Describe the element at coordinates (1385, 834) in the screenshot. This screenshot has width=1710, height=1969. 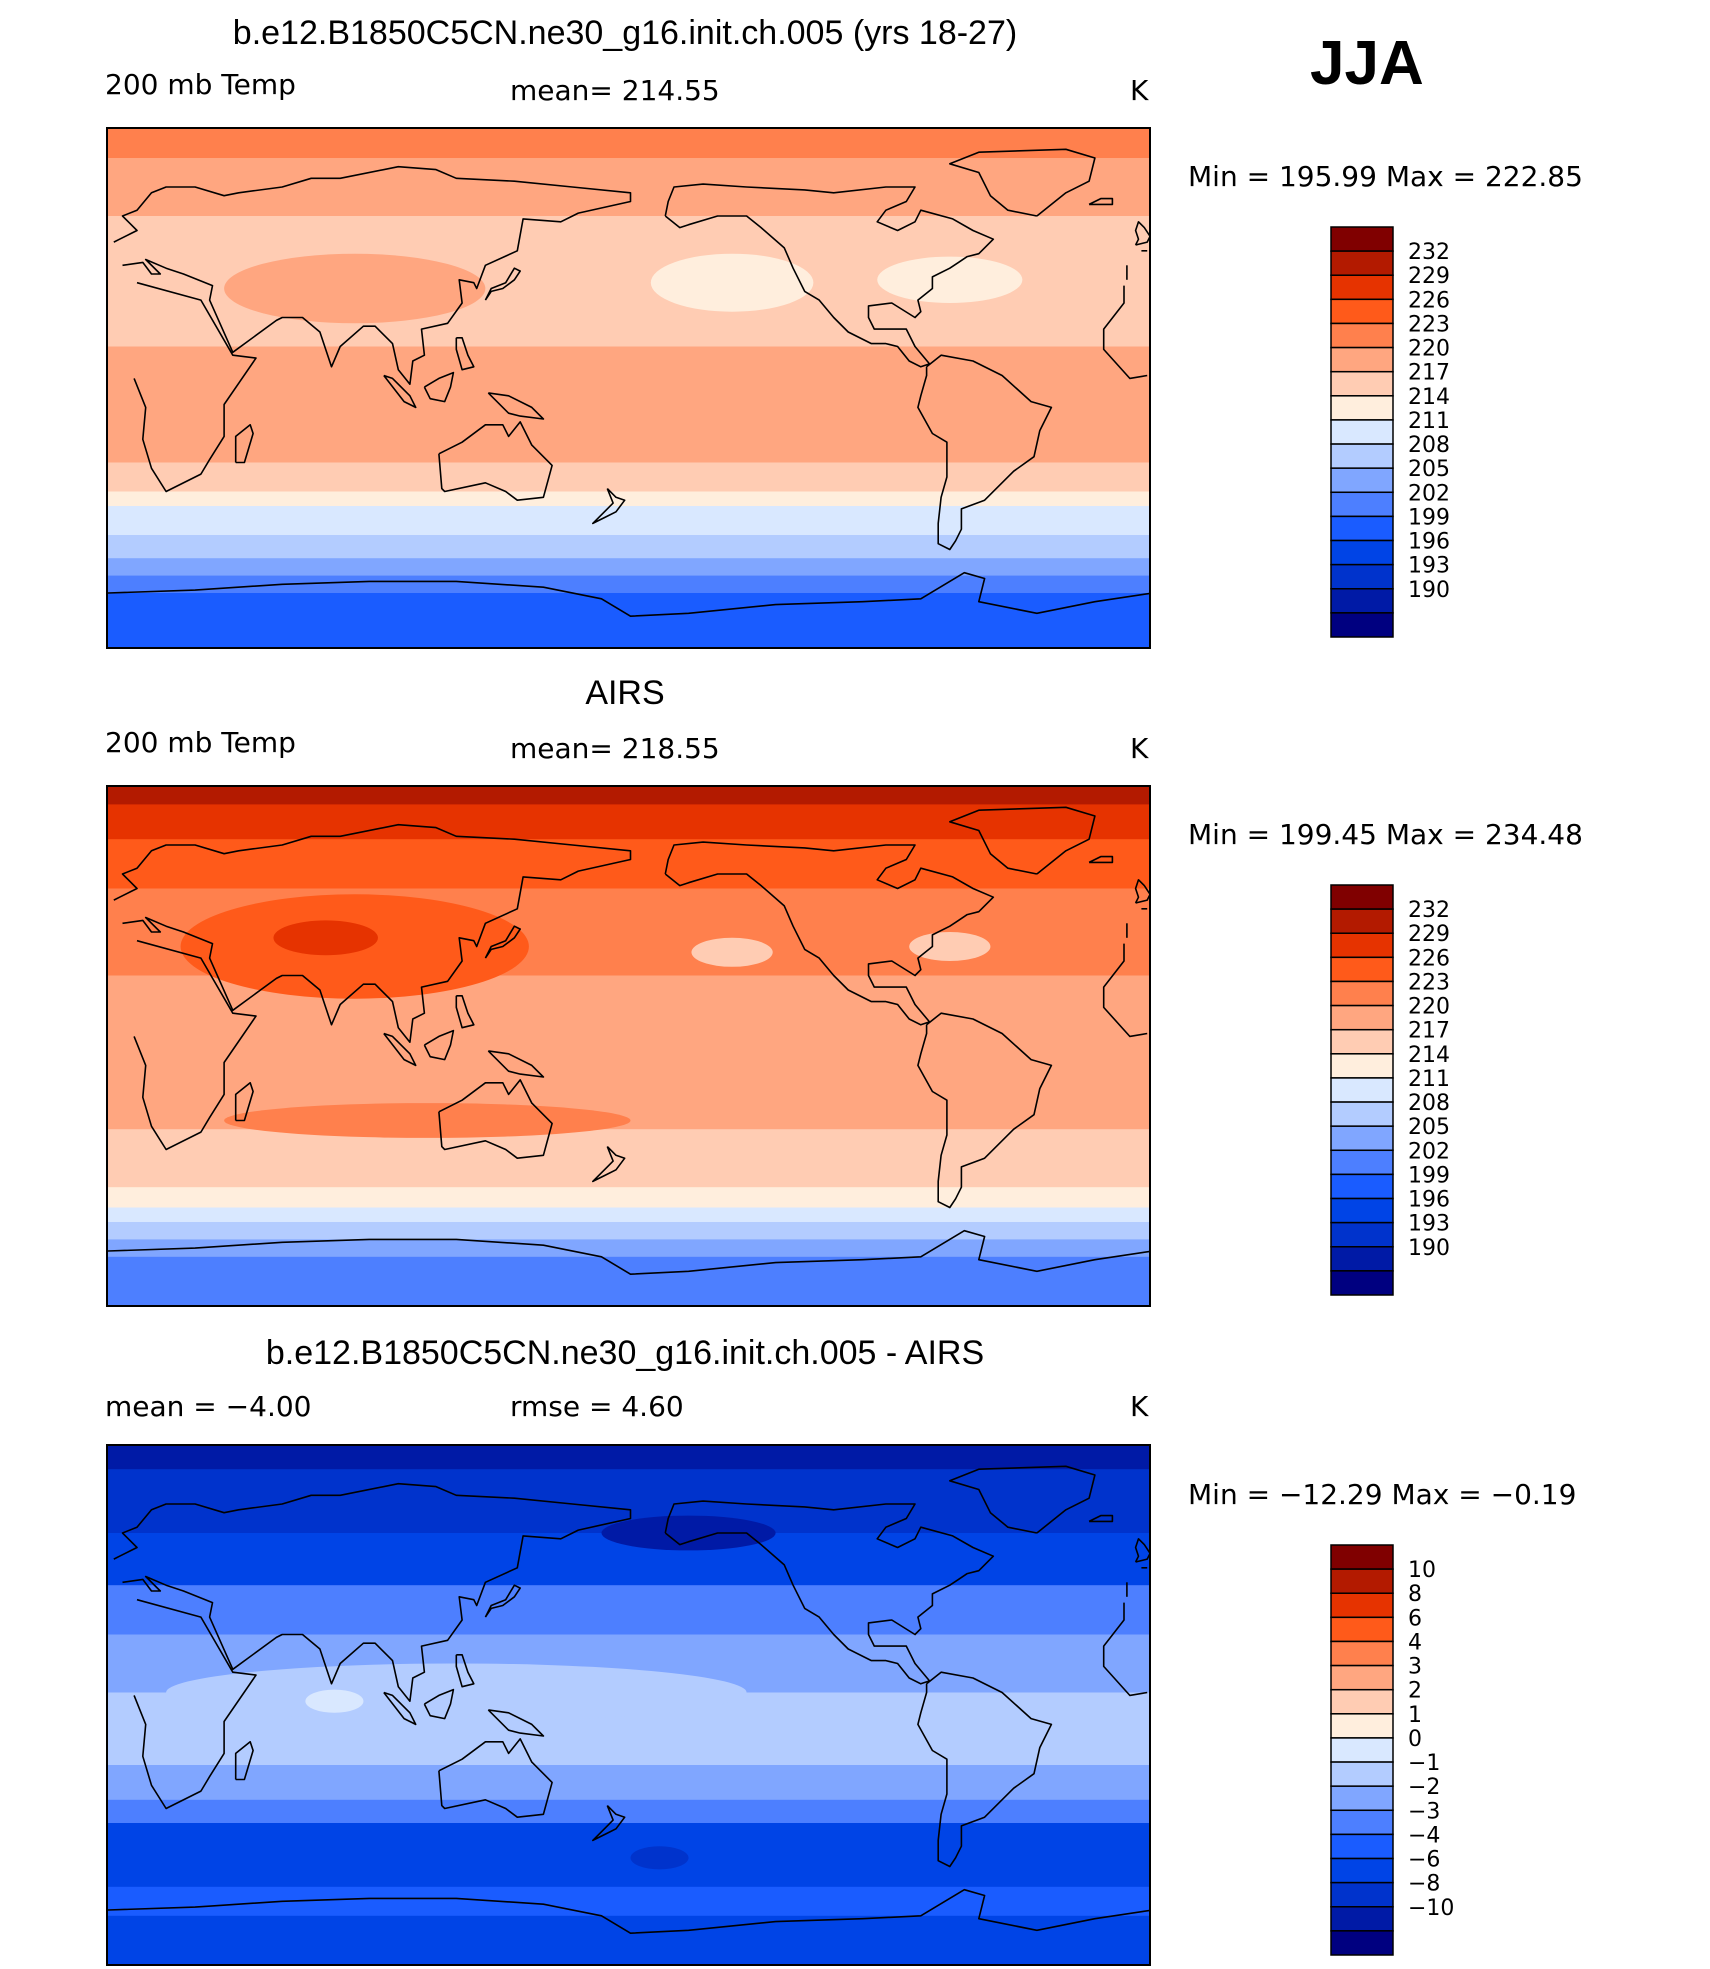
I see `panel-2-minmax: Min = 199.45 Max = 234.48` at that location.